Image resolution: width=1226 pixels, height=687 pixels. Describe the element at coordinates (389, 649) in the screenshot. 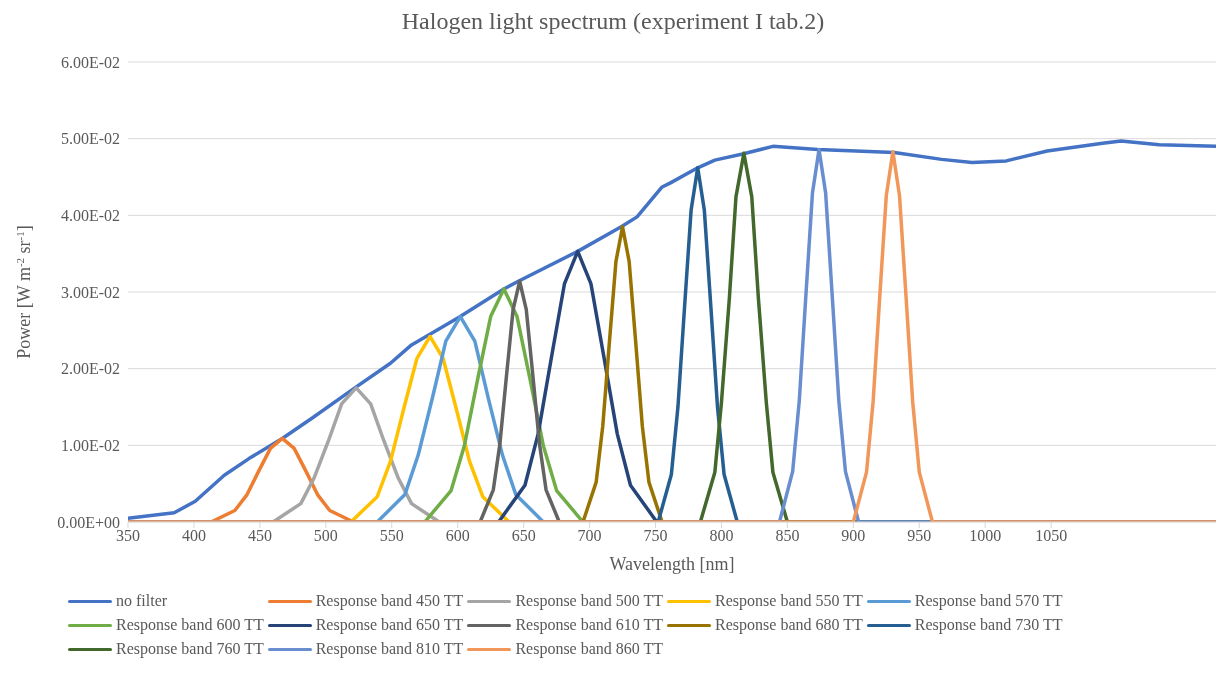

I see `legend-label: Response band 810 TT` at that location.